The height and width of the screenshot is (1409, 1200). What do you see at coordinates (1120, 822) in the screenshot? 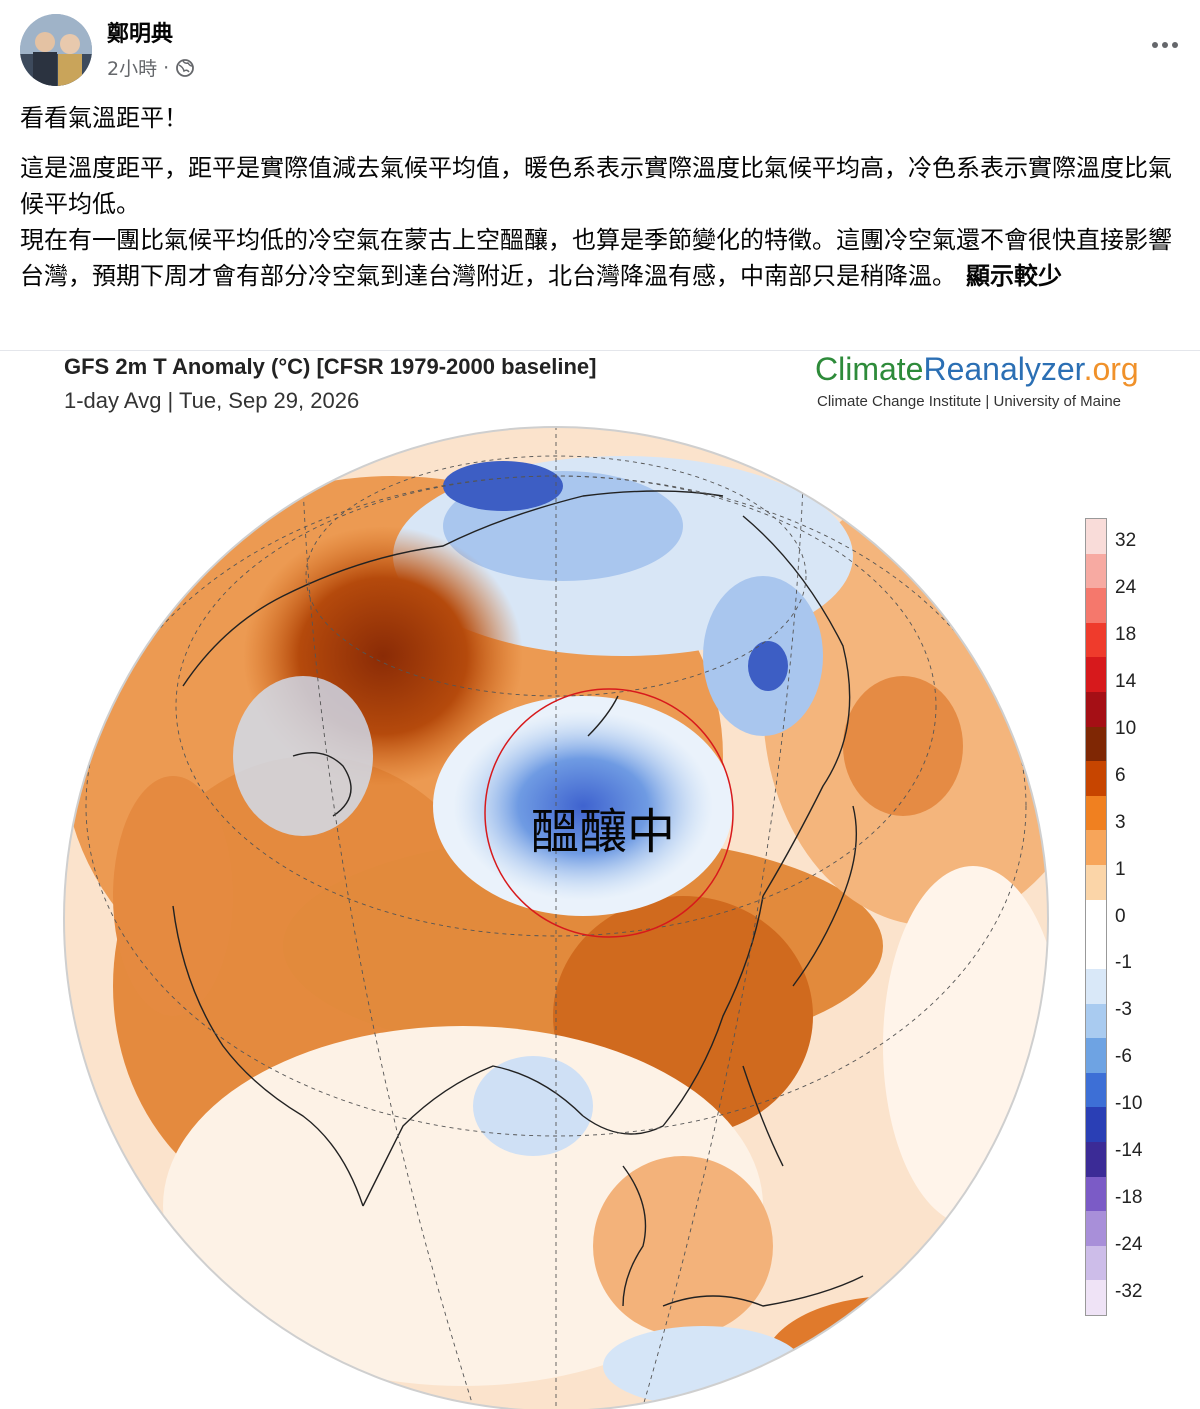
I see `colorbar-tick-label: 3` at bounding box center [1120, 822].